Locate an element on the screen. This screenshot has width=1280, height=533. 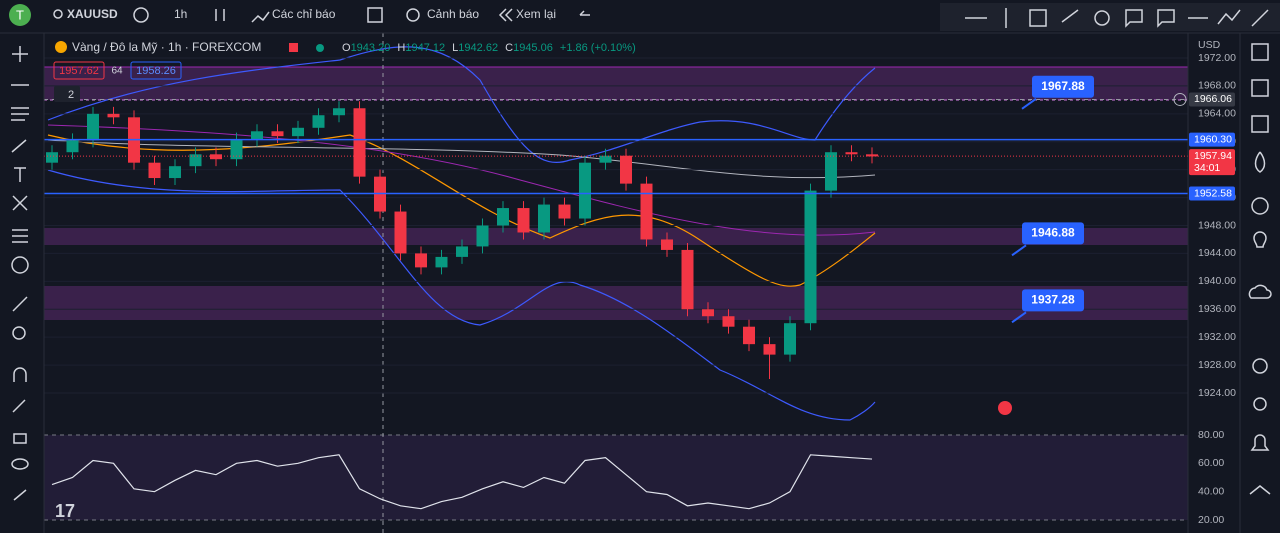
bid: 1957.62 is located at coordinates (79, 71).